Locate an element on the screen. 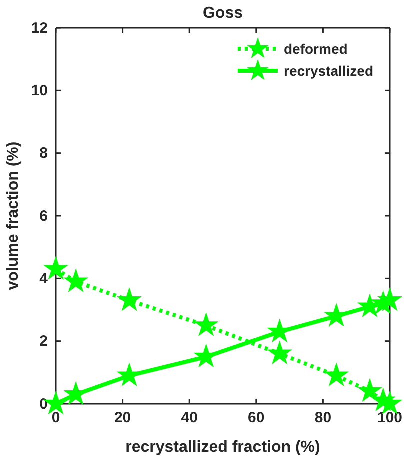  chart-title: Goss is located at coordinates (223, 13).